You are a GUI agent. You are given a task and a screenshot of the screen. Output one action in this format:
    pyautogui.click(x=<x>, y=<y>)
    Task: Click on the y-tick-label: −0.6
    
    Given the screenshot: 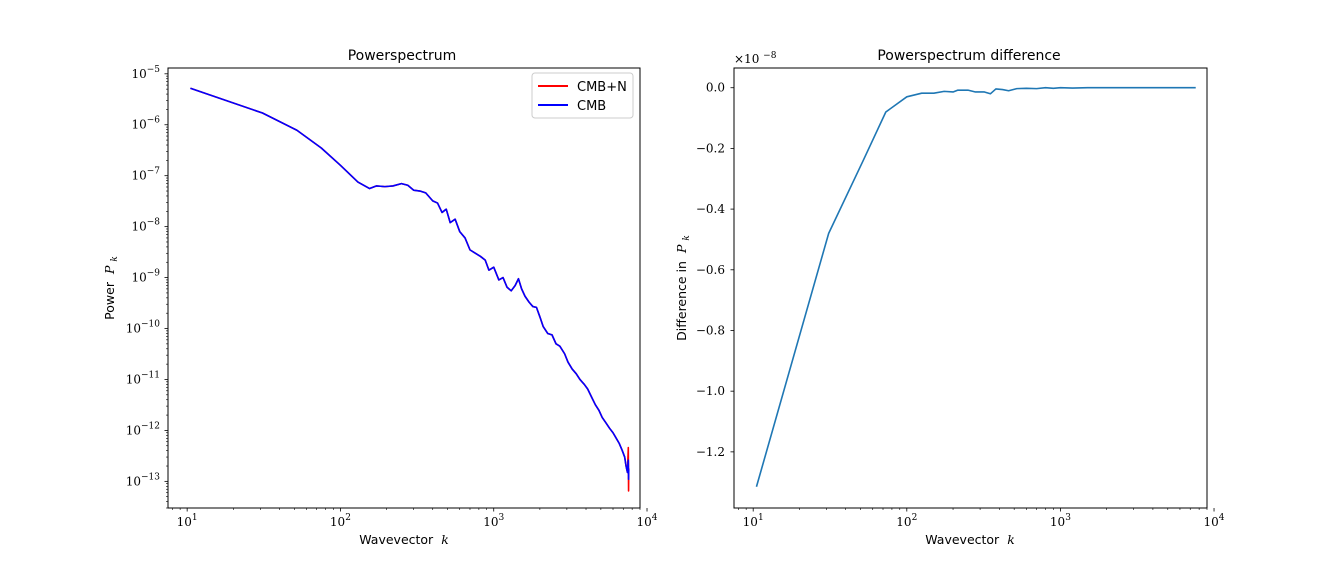 What is the action you would take?
    pyautogui.click(x=710, y=270)
    